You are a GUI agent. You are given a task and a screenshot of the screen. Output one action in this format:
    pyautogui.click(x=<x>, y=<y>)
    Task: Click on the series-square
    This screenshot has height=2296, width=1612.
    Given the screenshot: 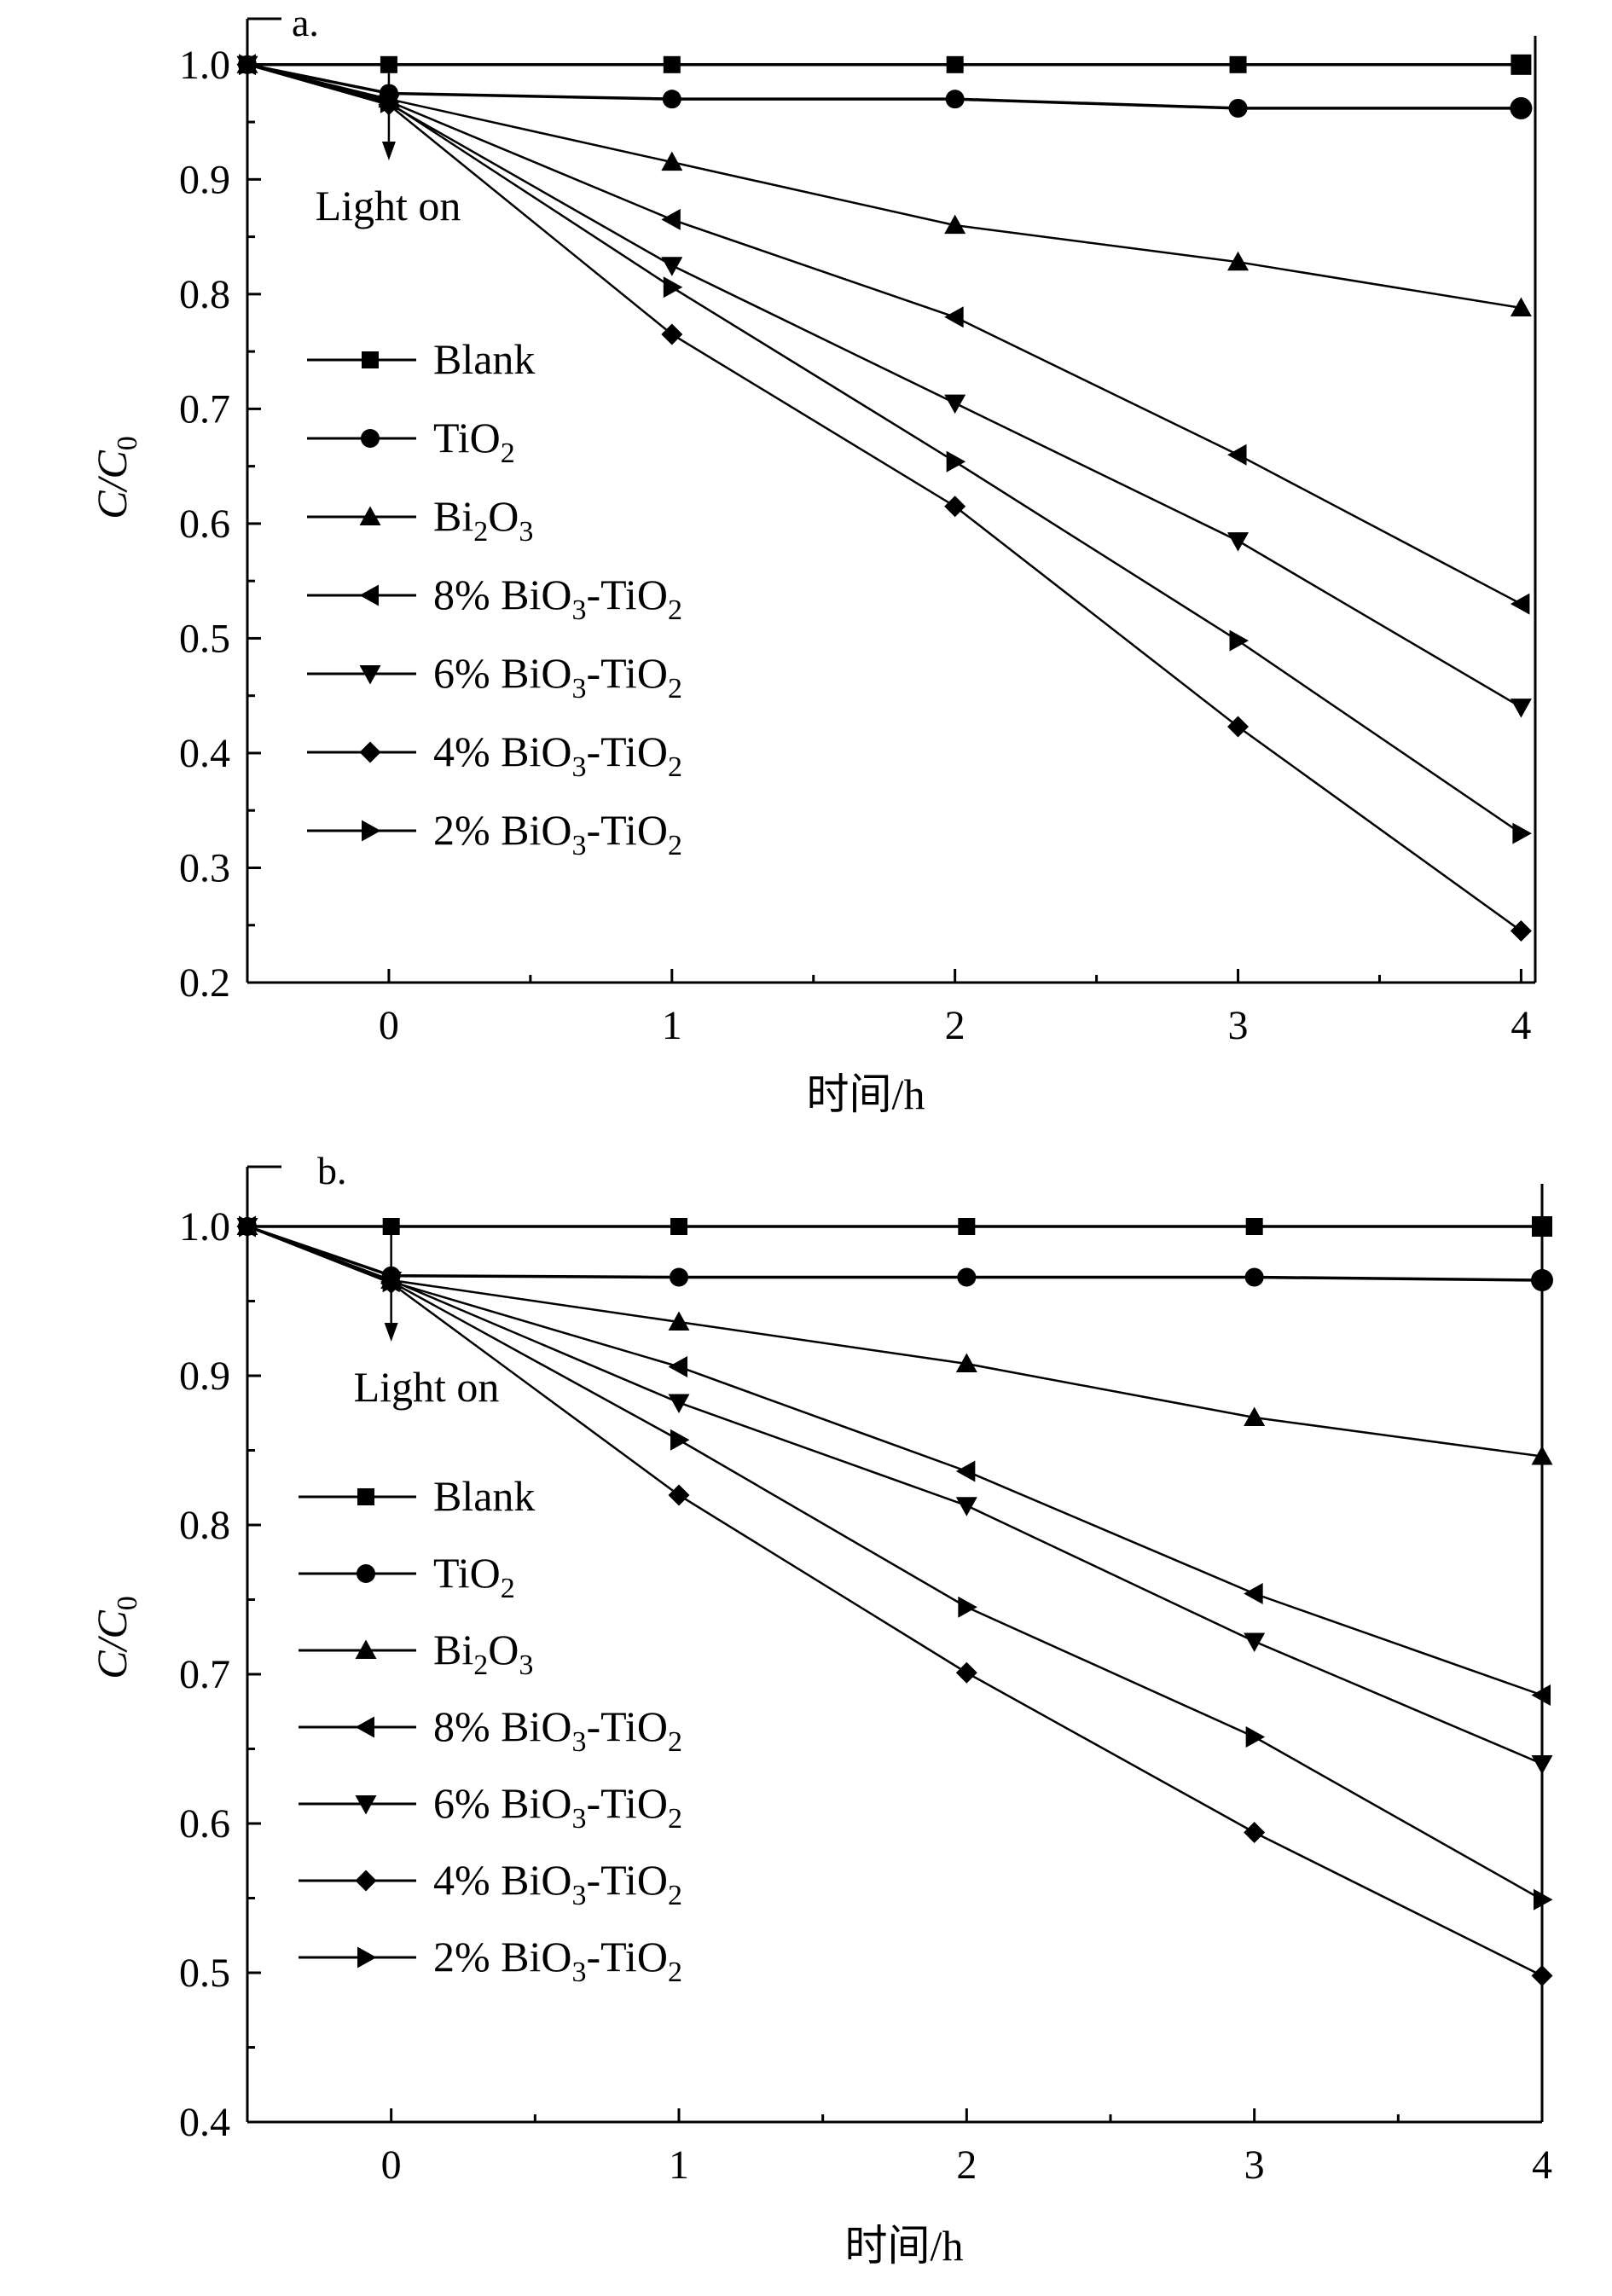 What is the action you would take?
    pyautogui.click(x=896, y=1226)
    